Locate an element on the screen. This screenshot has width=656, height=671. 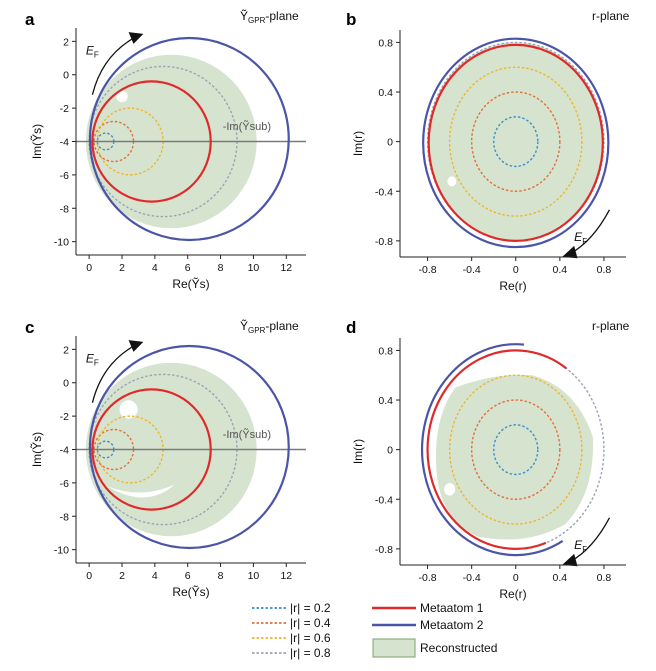
panel-d-ef-label: EF is located at coordinates (580, 546).